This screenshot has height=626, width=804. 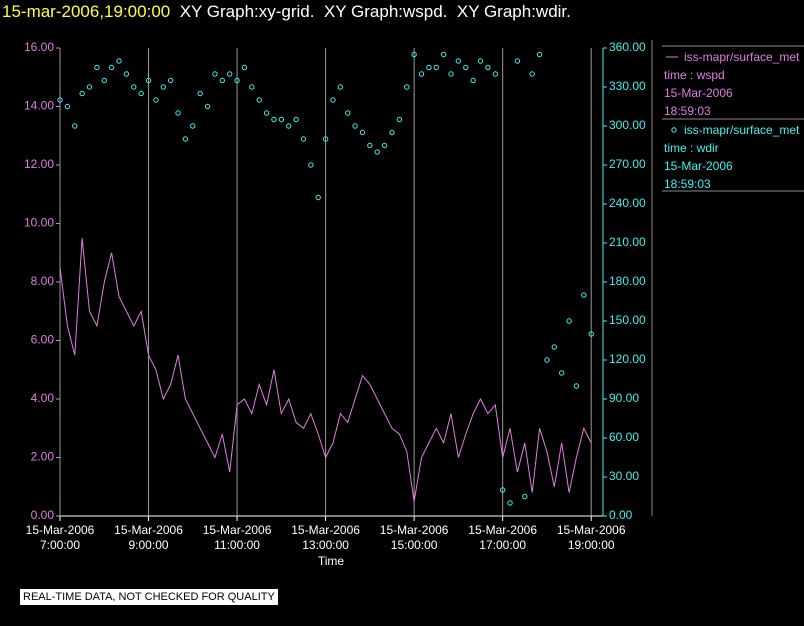 What do you see at coordinates (43, 281) in the screenshot?
I see `y-tick-label: 8.00` at bounding box center [43, 281].